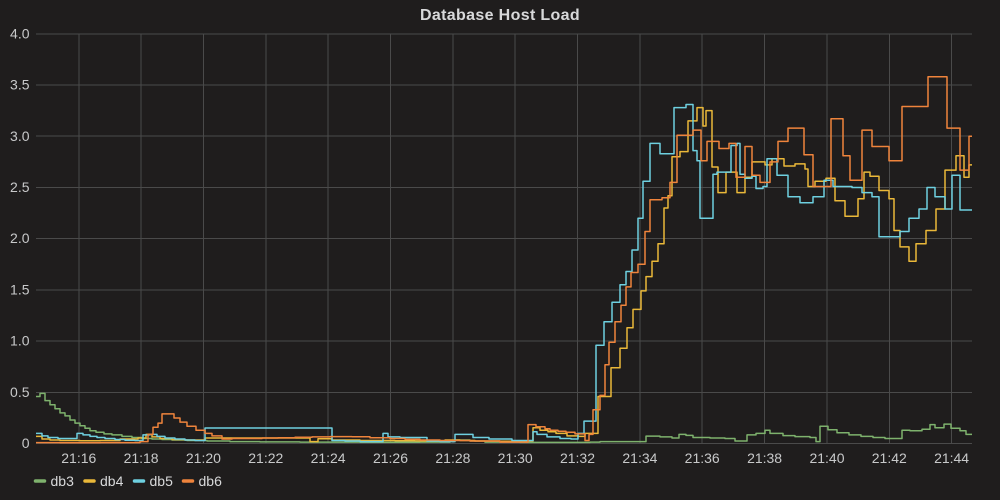 The image size is (1000, 500). Describe the element at coordinates (26, 443) in the screenshot. I see `svg-text: 0` at that location.